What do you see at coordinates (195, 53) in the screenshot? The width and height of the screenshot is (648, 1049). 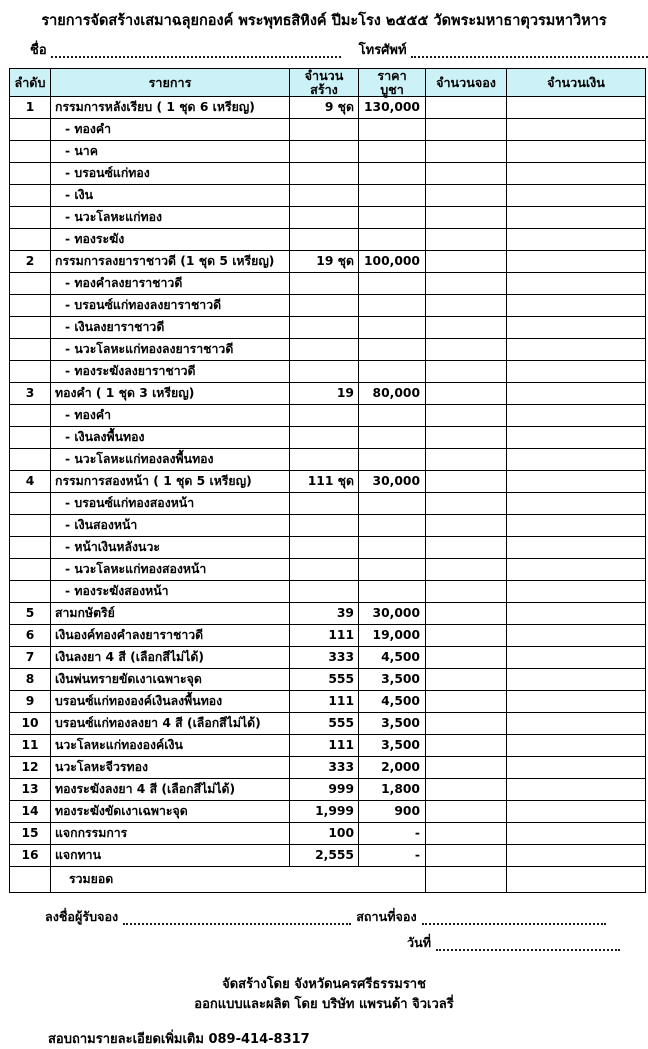 I see `name-input-line` at bounding box center [195, 53].